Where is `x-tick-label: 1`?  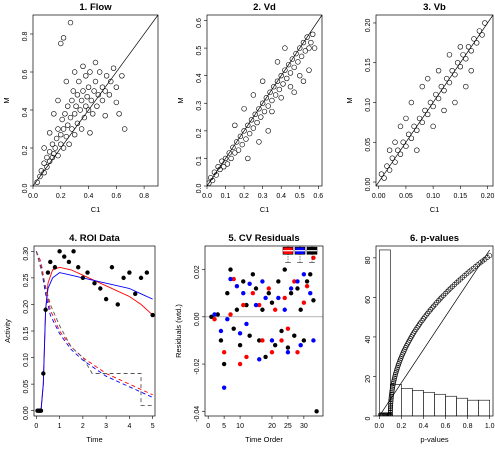
x-tick-label: 1 is located at coordinates (60, 426).